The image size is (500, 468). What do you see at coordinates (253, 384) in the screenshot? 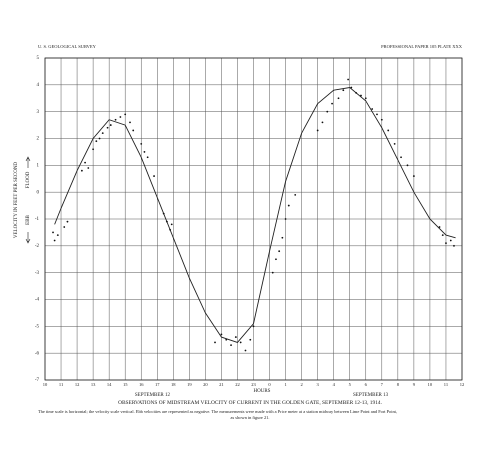
I see `x-tick-label: 23` at bounding box center [253, 384].